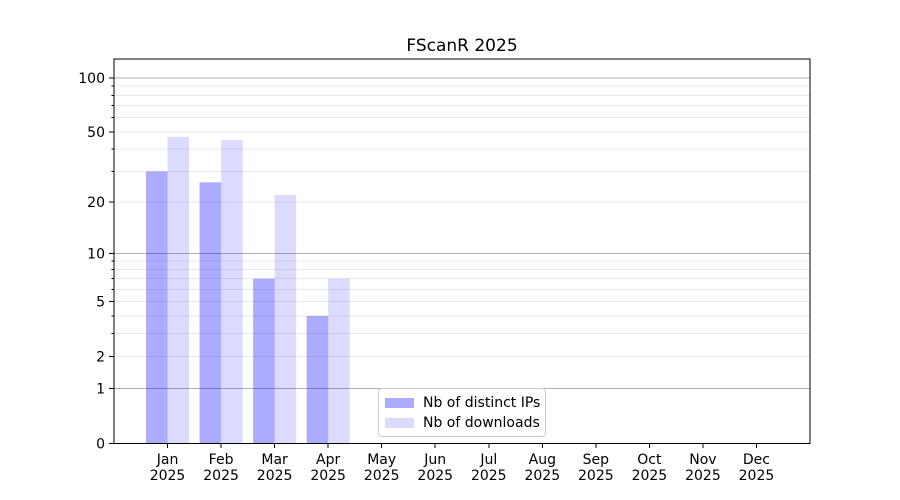  I want to click on y-tick-label: 2, so click(100, 357).